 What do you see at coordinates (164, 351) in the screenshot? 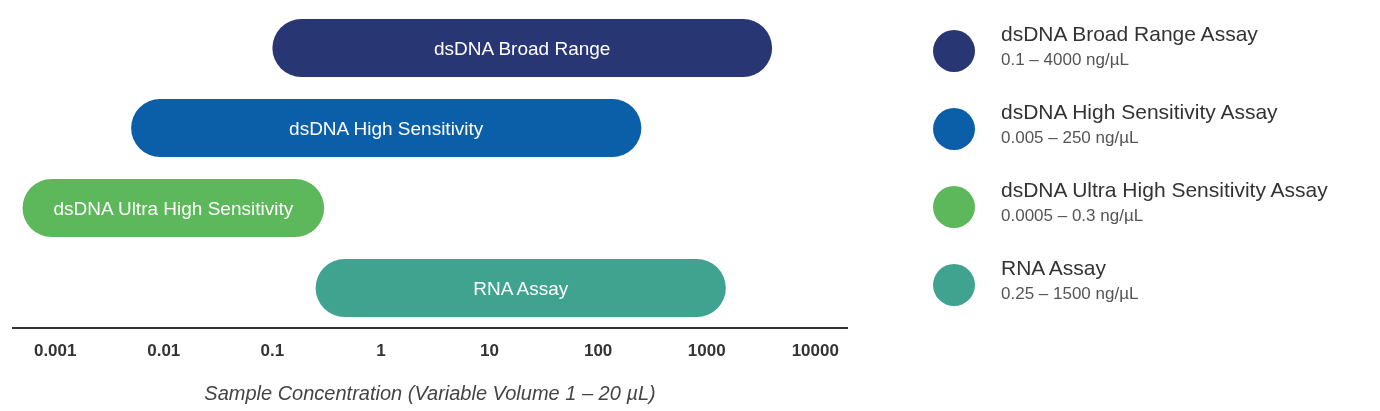
I see `x-tick-label: 0.01` at bounding box center [164, 351].